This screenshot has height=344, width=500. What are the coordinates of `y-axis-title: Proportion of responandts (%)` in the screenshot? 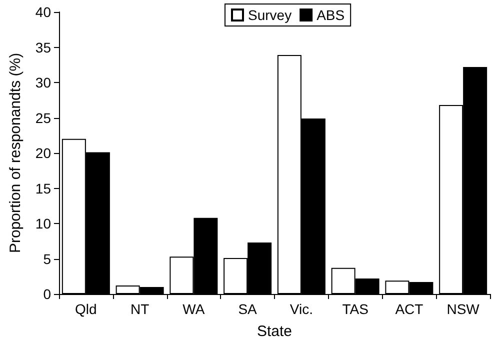 It's located at (15, 153).